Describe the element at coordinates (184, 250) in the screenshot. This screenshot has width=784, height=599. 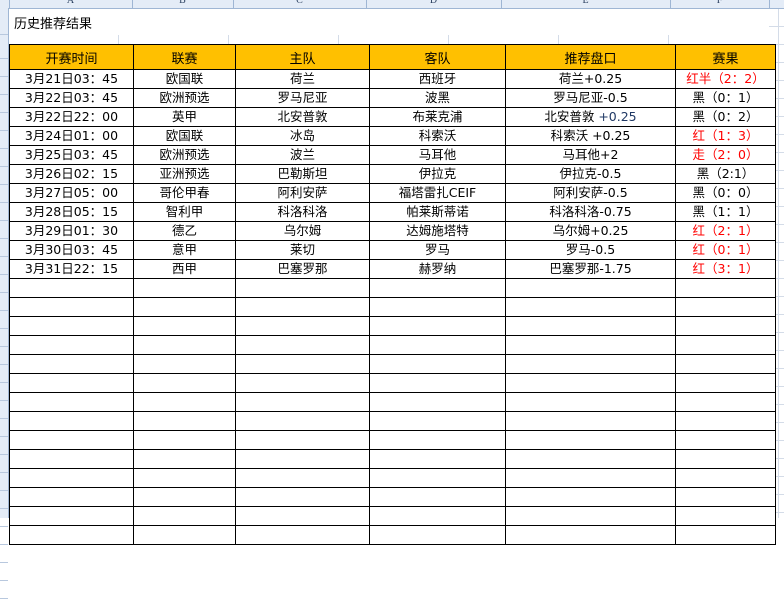
I see `cell-league: 意甲` at that location.